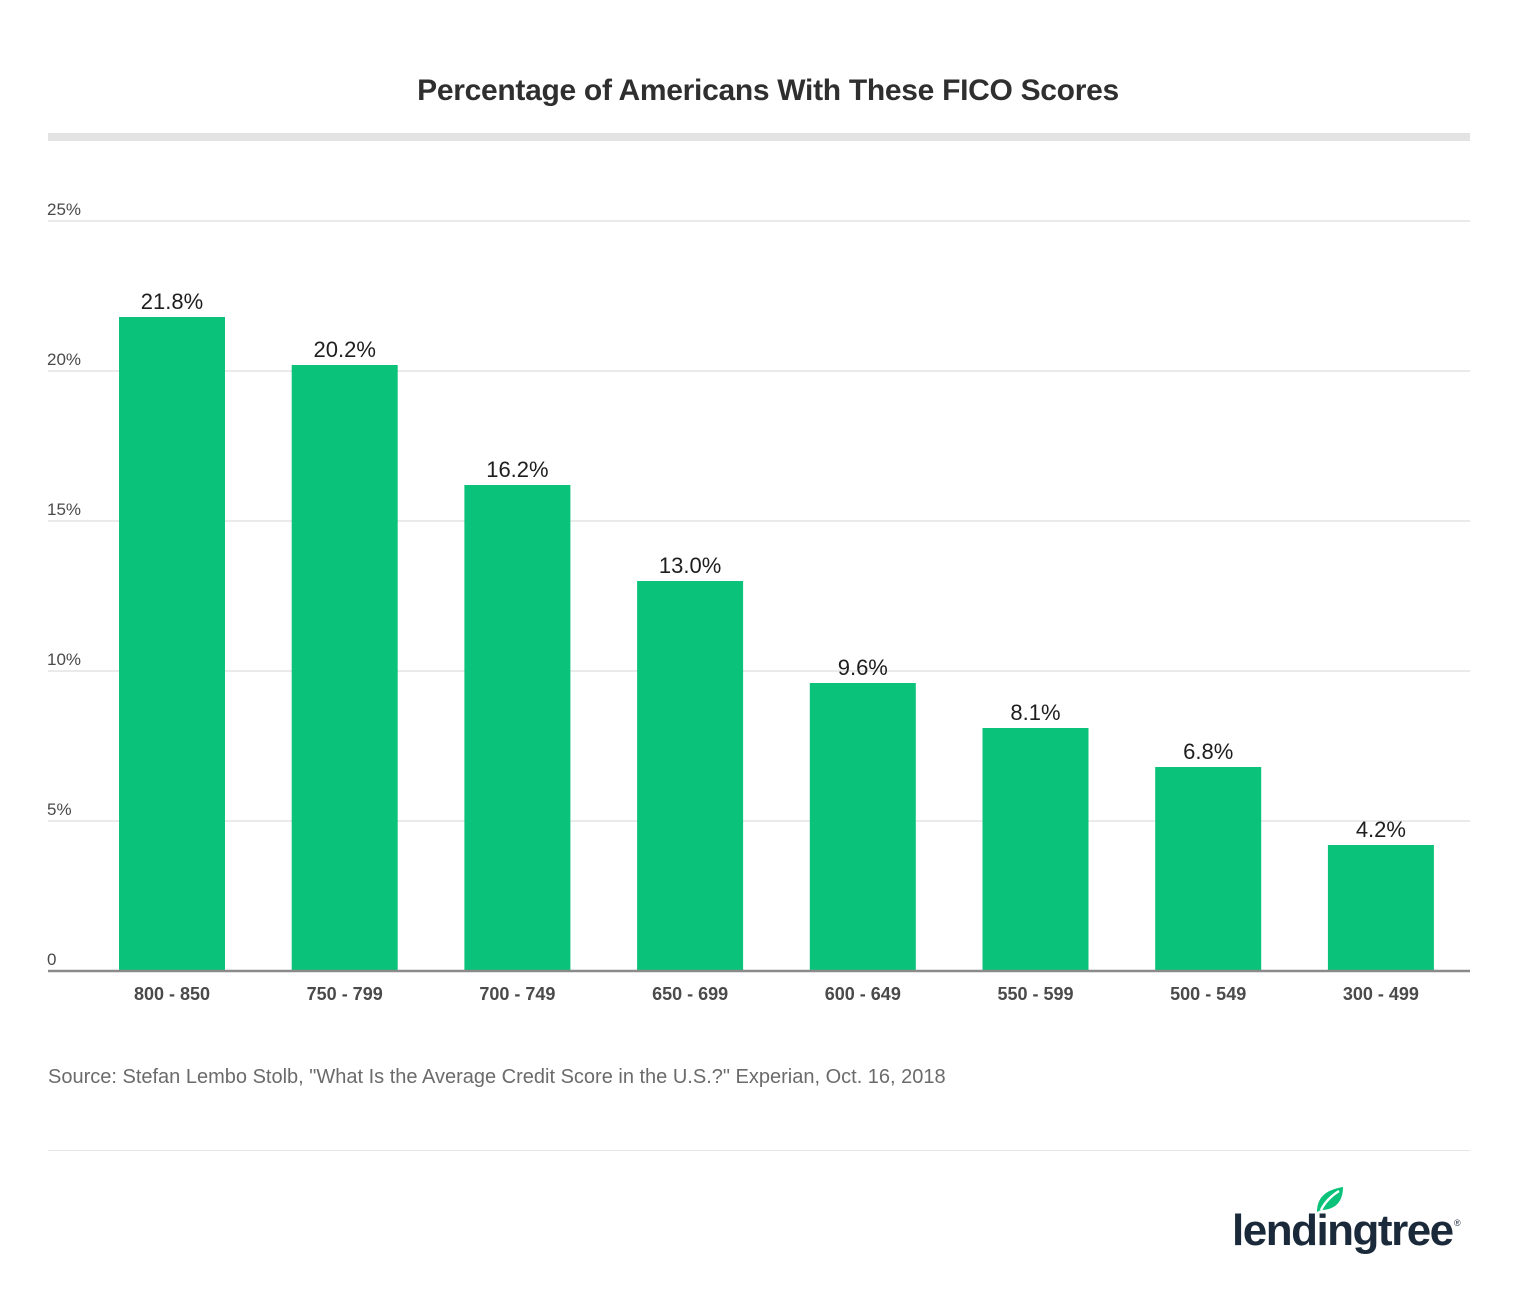 This screenshot has height=1301, width=1536. Describe the element at coordinates (863, 667) in the screenshot. I see `data-label: 9.6%` at that location.